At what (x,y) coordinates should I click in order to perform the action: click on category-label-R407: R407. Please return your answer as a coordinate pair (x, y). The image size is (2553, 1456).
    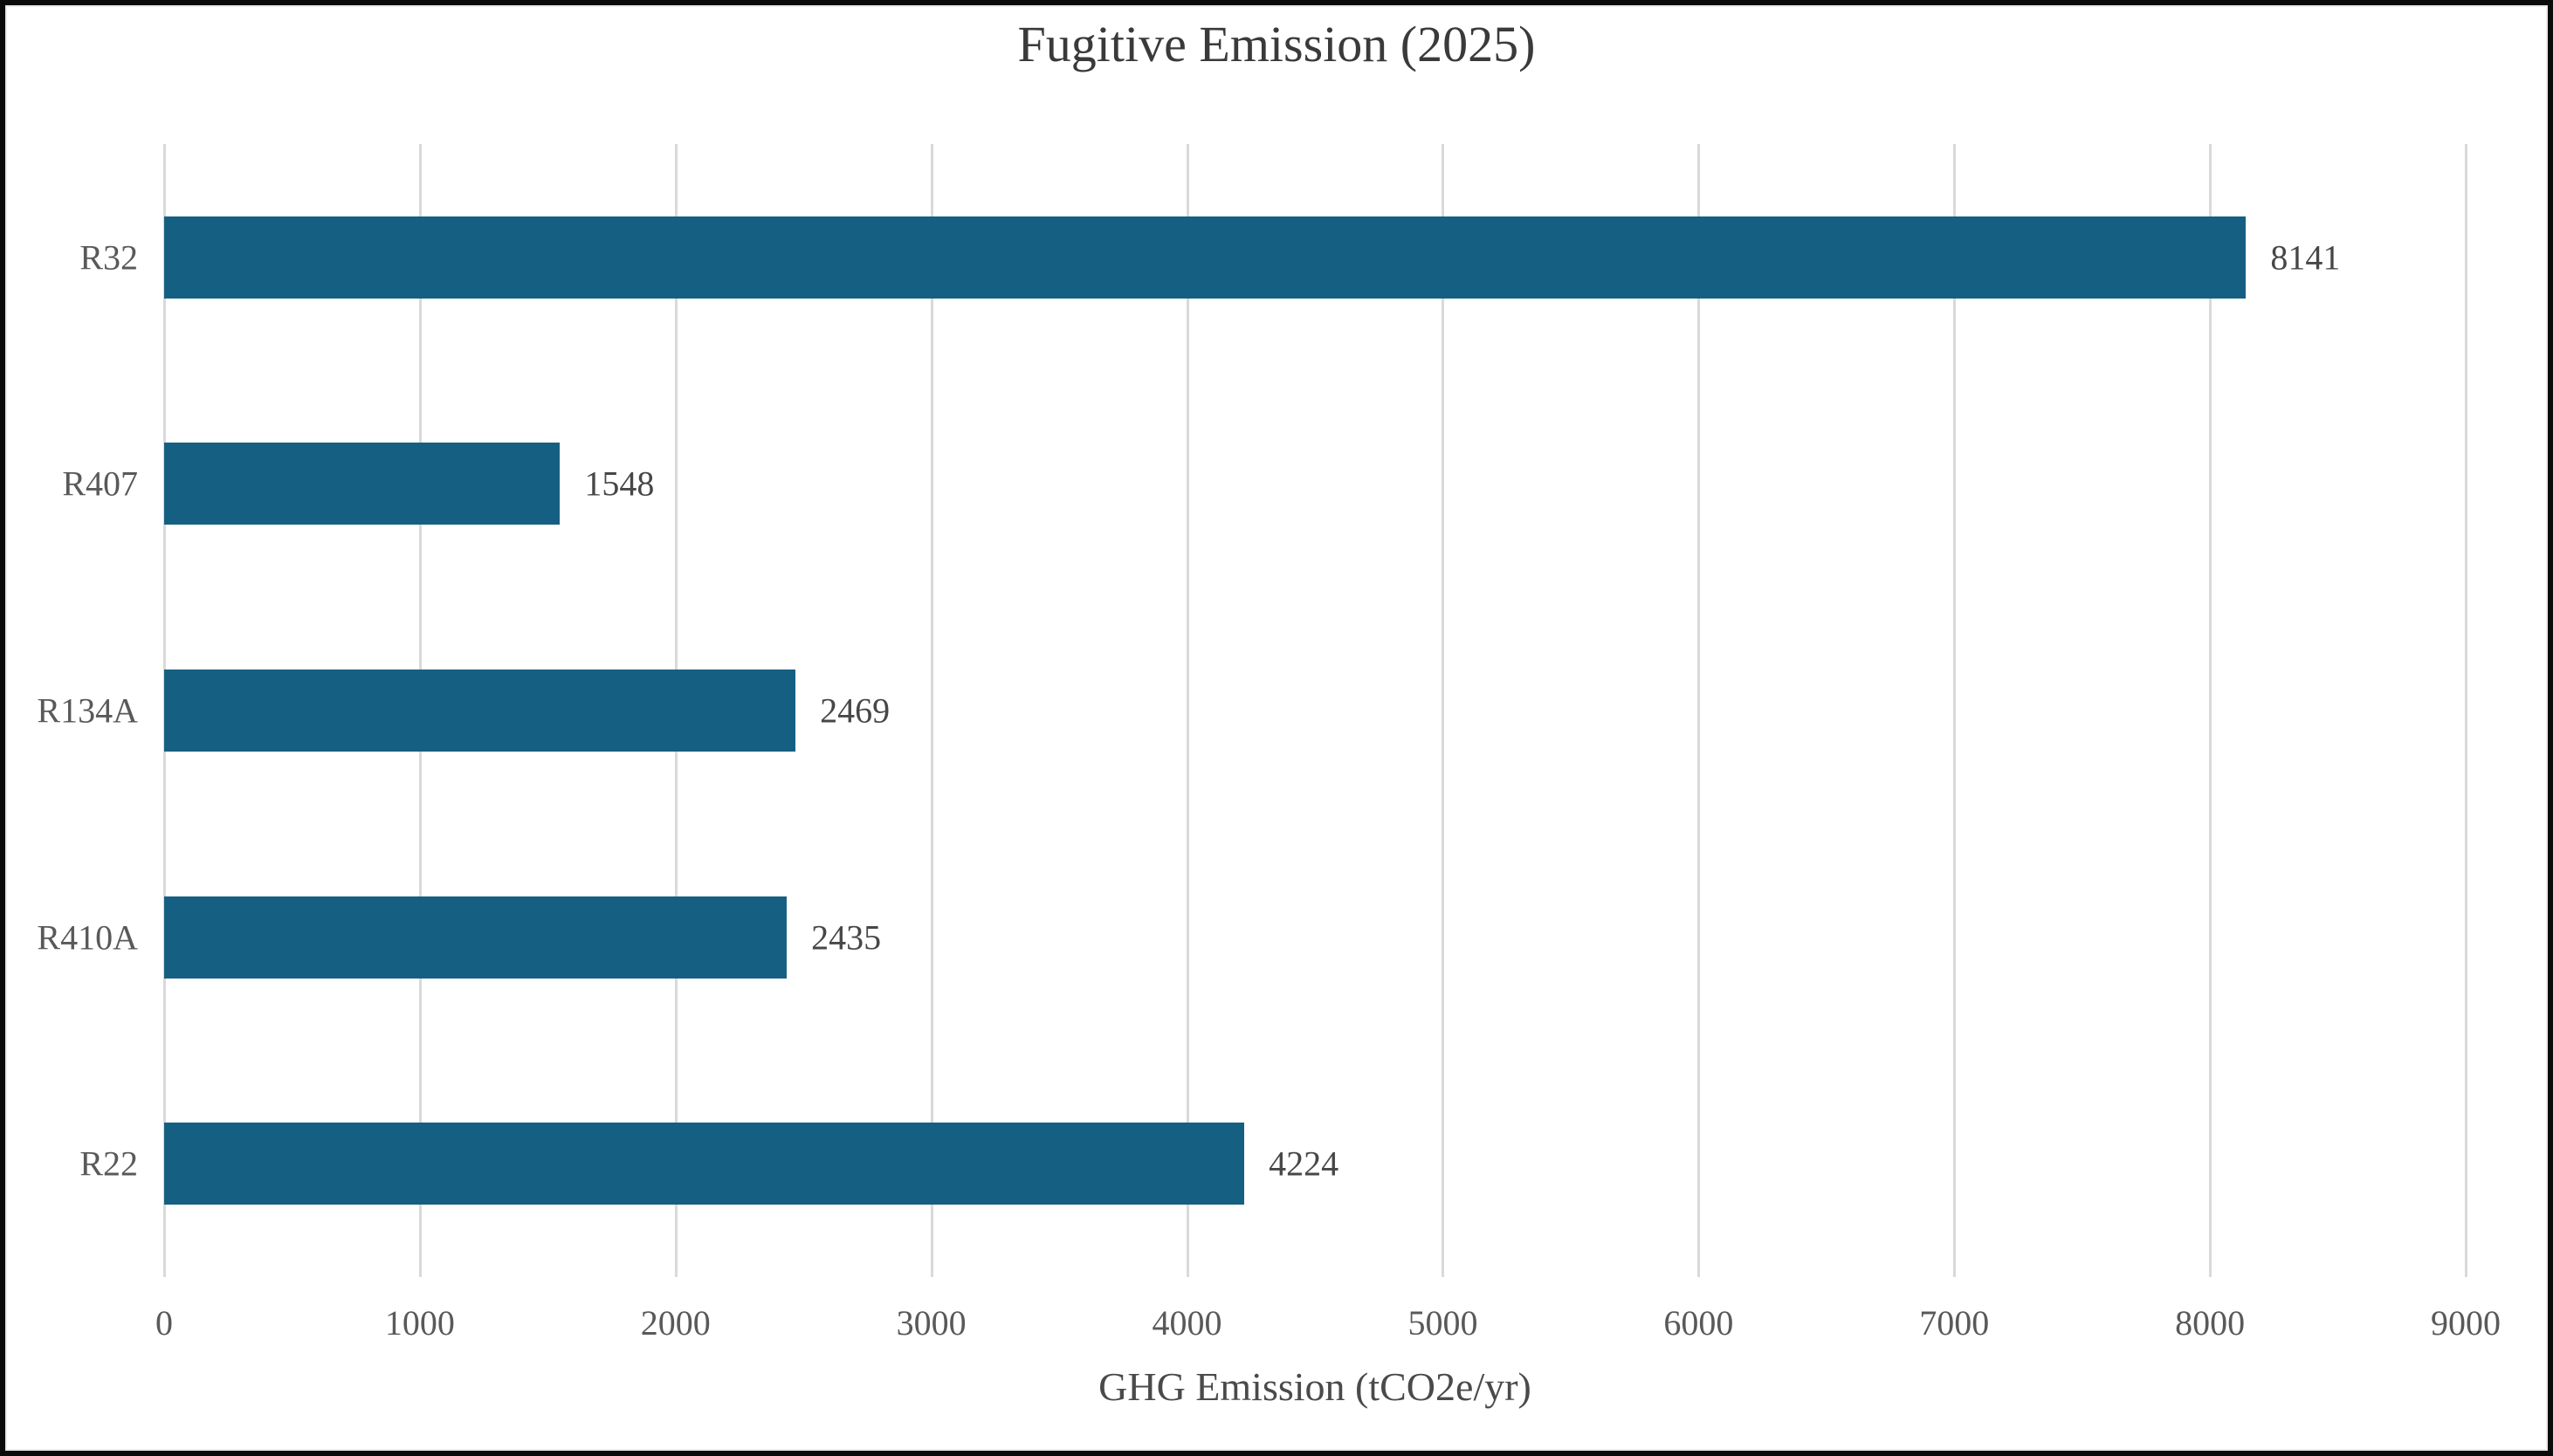
    Looking at the image, I should click on (100, 484).